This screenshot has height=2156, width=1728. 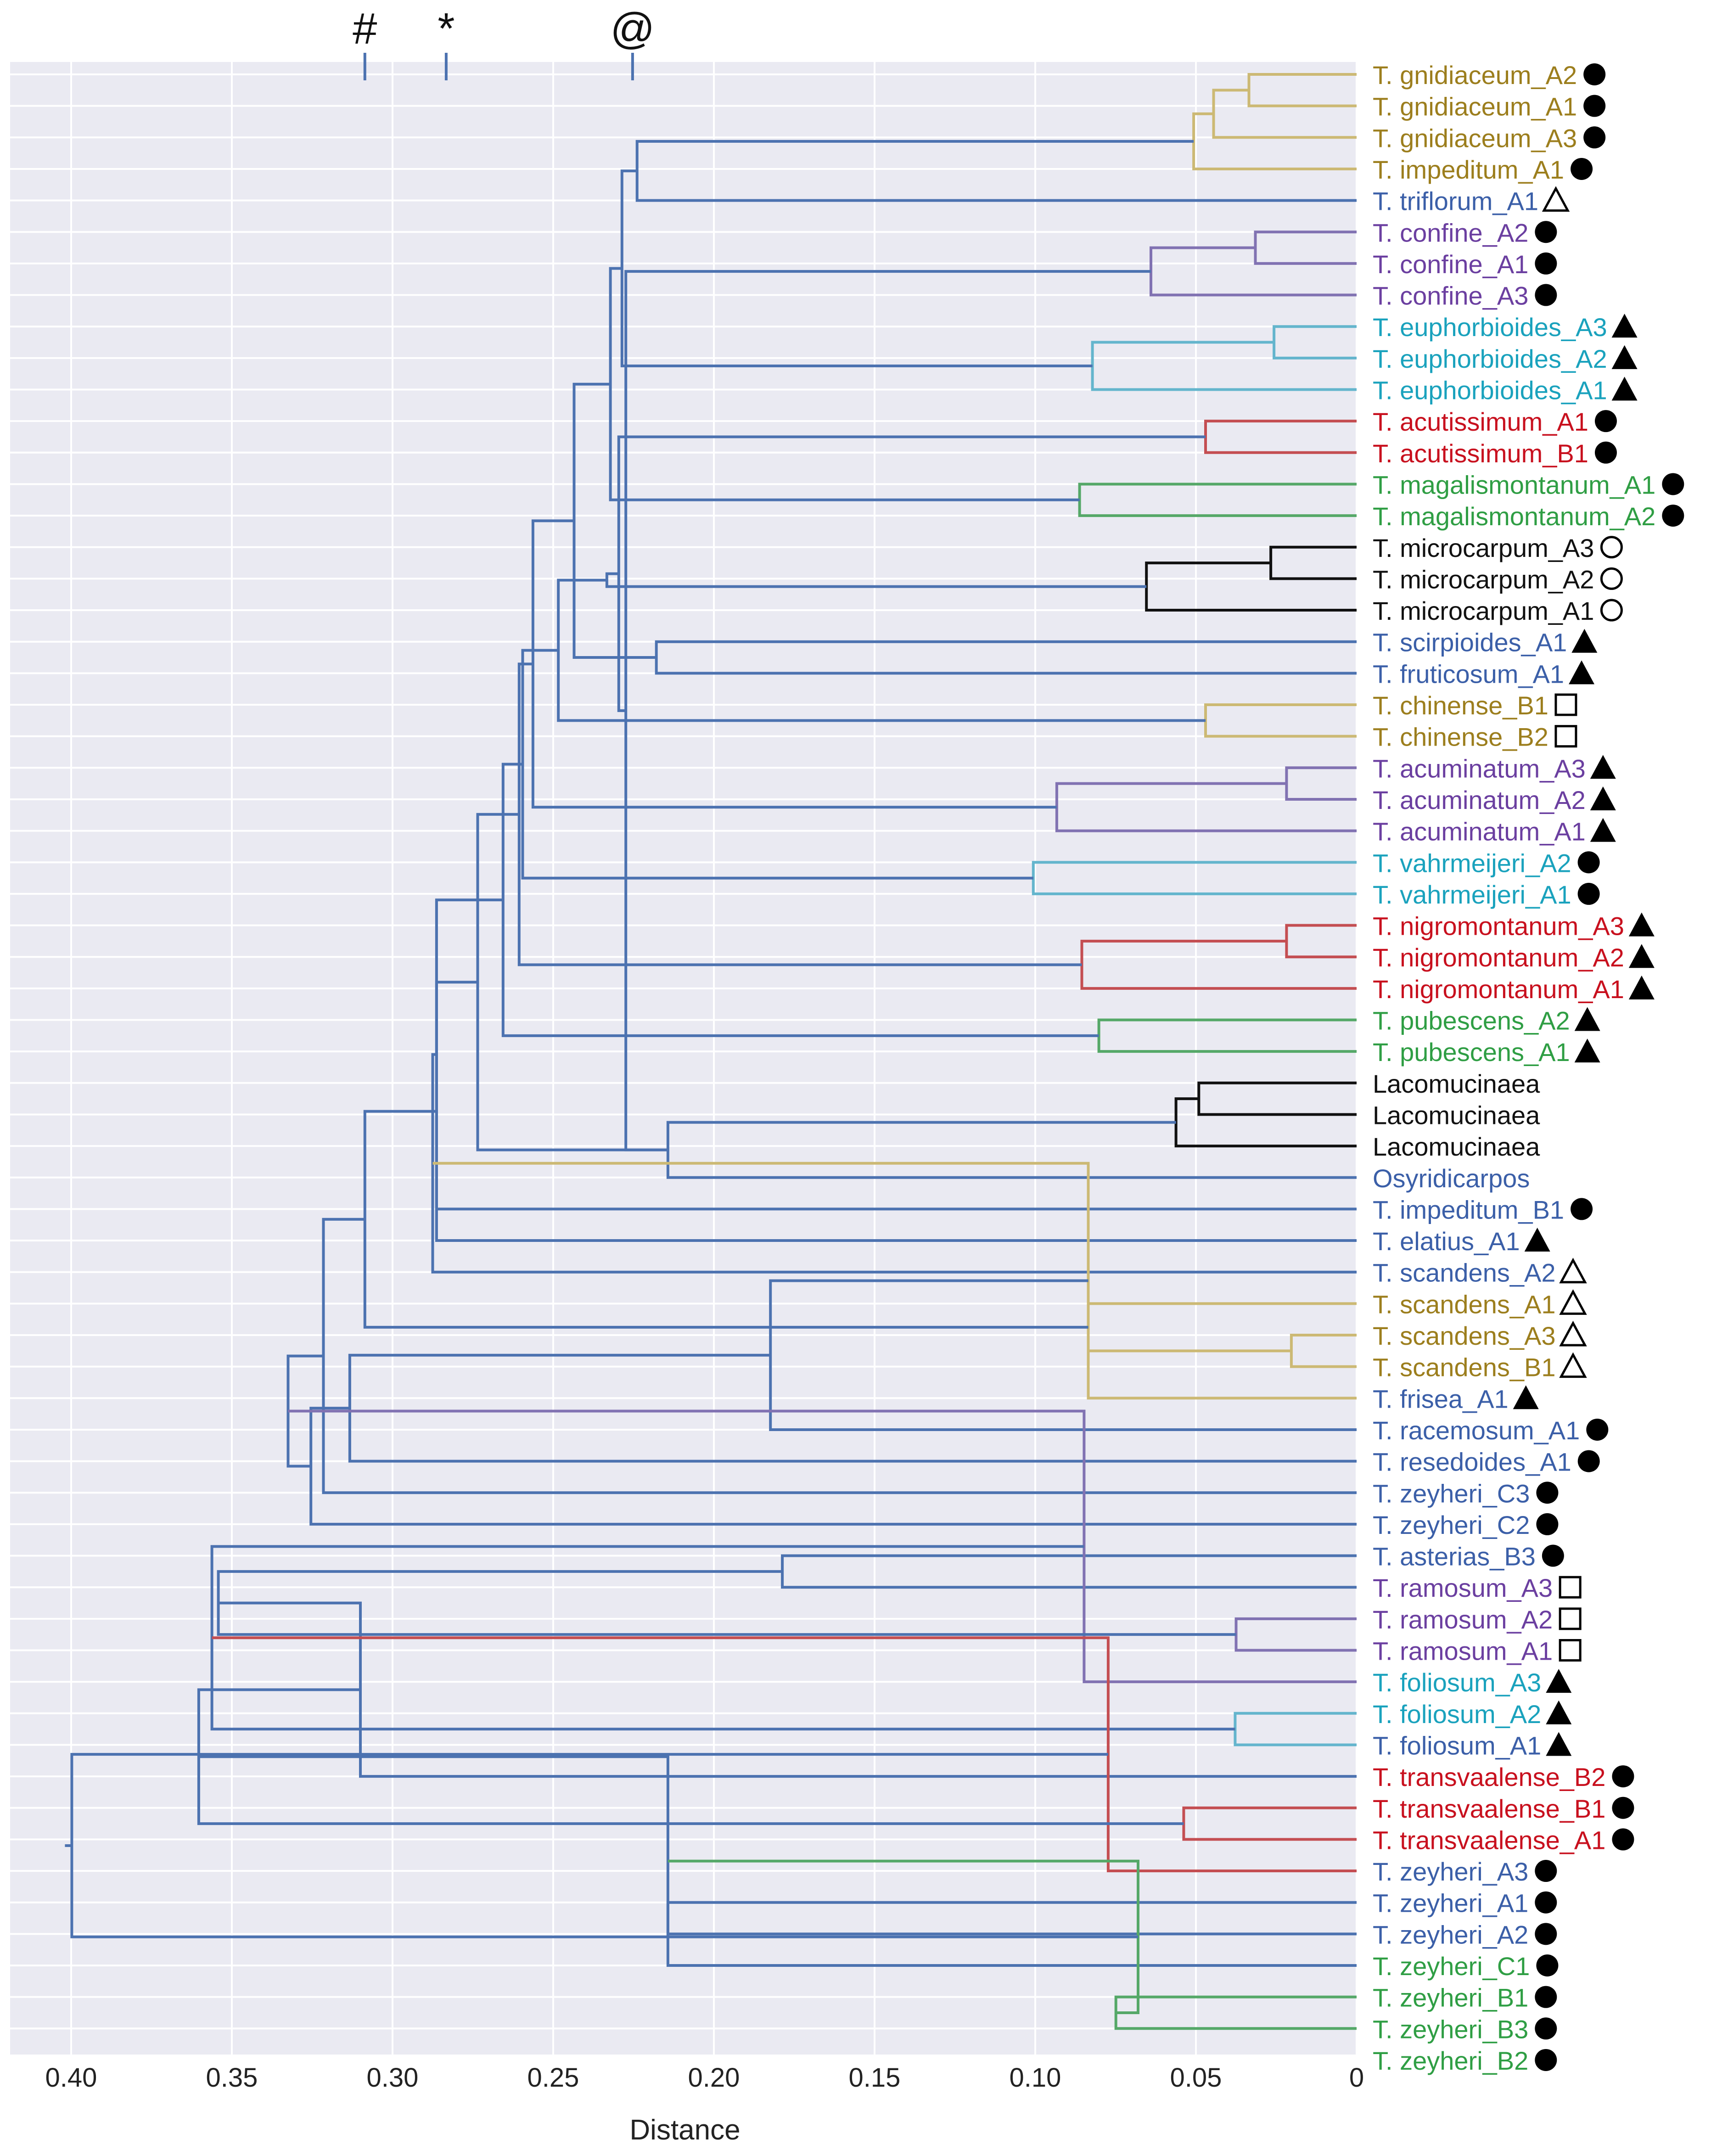 What do you see at coordinates (1464, 1272) in the screenshot?
I see `leaf-label: T. scandens_A2` at bounding box center [1464, 1272].